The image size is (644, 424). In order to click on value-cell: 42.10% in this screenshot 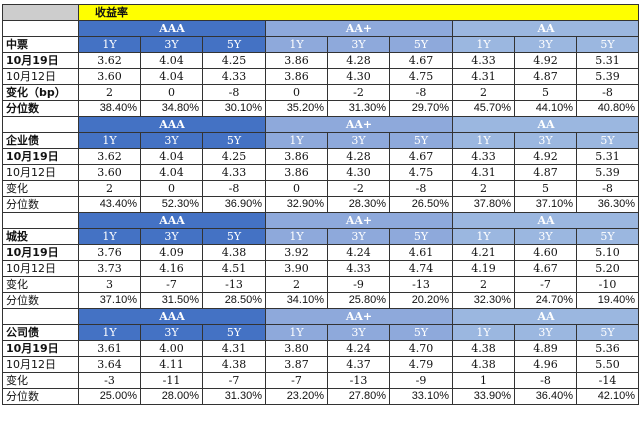, I will do `click(608, 397)`.